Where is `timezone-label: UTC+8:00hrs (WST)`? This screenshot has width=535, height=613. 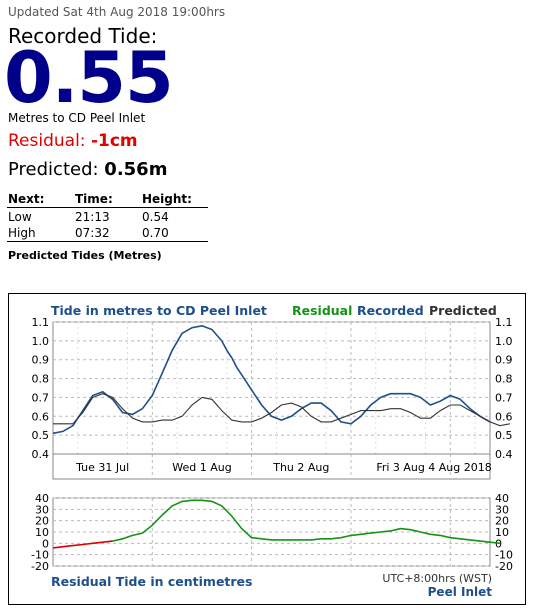 timezone-label: UTC+8:00hrs (WST) is located at coordinates (437, 578).